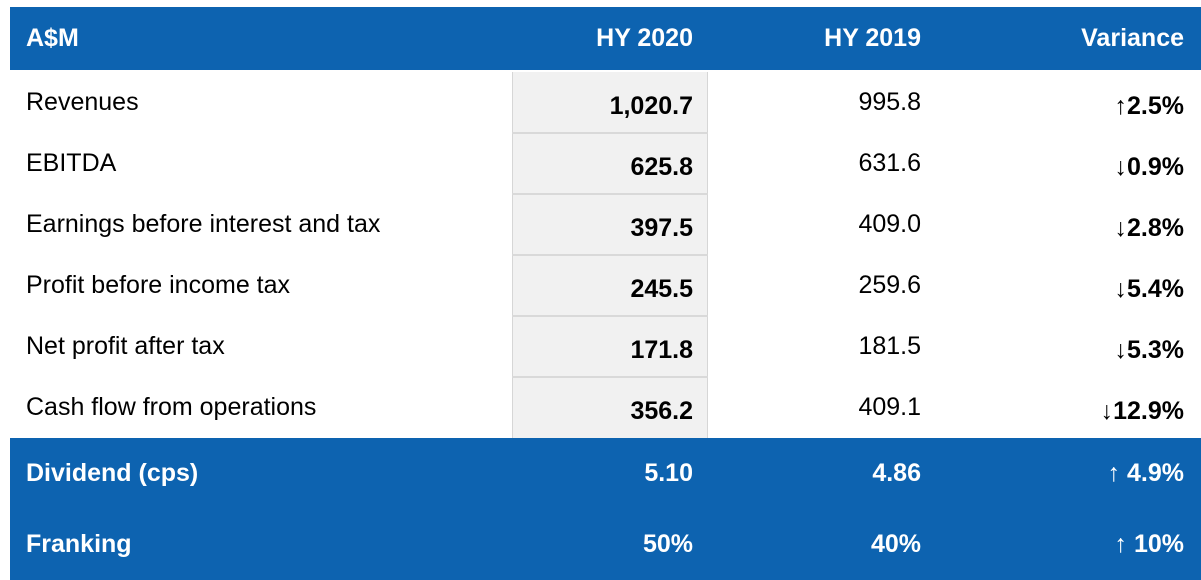 The width and height of the screenshot is (1201, 580). I want to click on franking-hy2019-value: 40%, so click(895, 544).